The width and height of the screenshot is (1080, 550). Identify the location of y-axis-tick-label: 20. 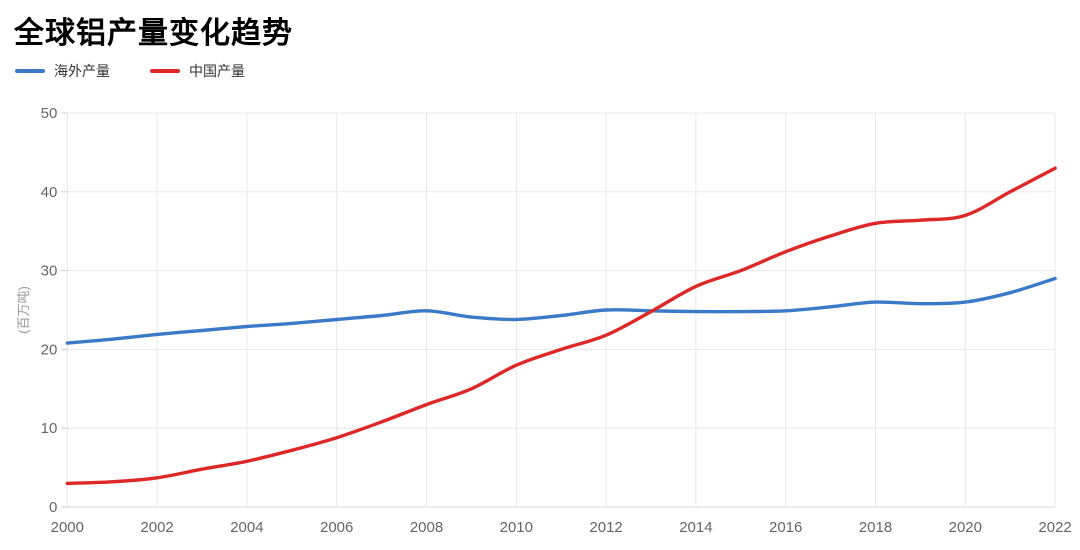
(49, 349).